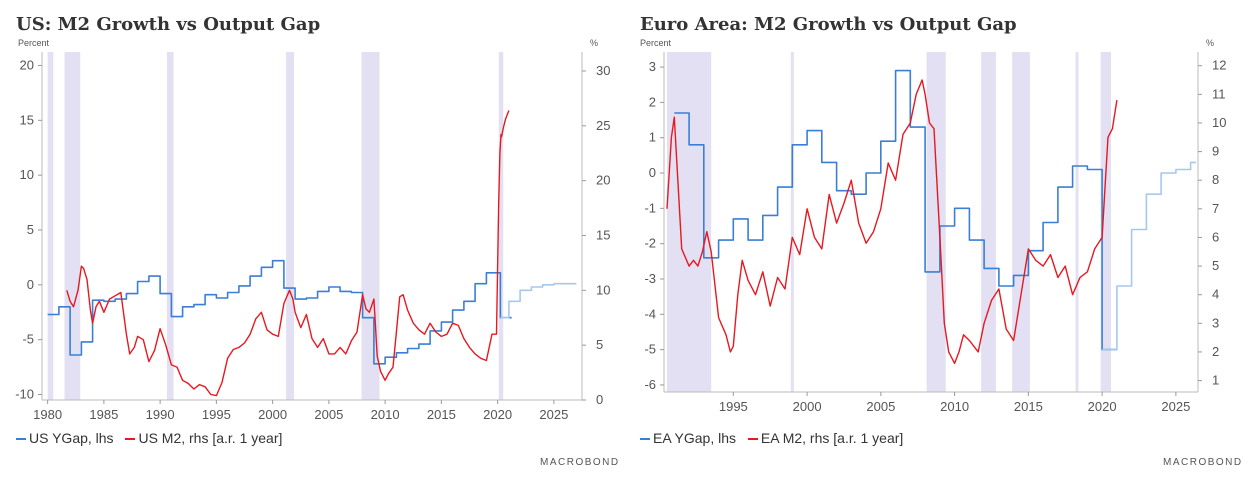  What do you see at coordinates (650, 313) in the screenshot?
I see `left-tick-label: -4` at bounding box center [650, 313].